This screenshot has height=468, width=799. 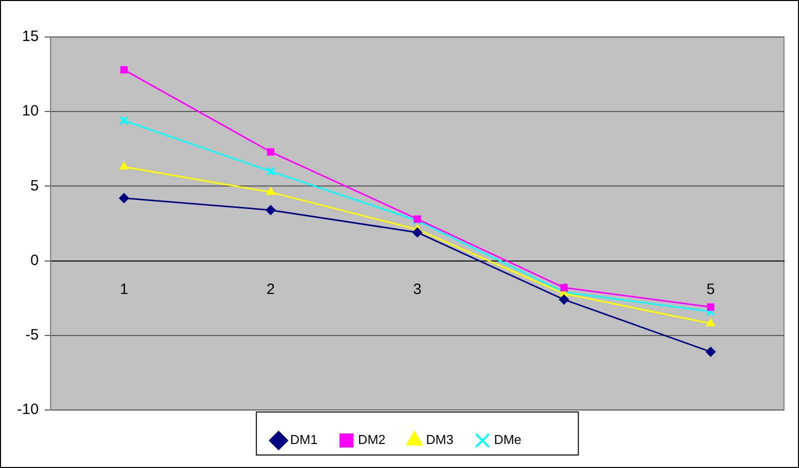 I want to click on y-tick-label: -10, so click(x=27, y=409).